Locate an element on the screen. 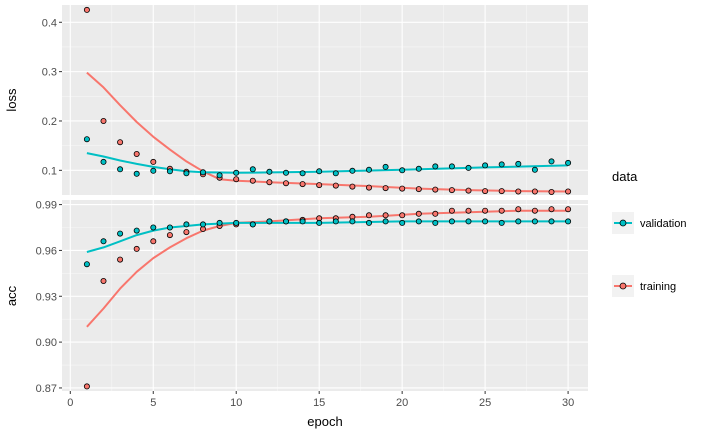 The image size is (708, 437). x-tick-label: 20 is located at coordinates (402, 403).